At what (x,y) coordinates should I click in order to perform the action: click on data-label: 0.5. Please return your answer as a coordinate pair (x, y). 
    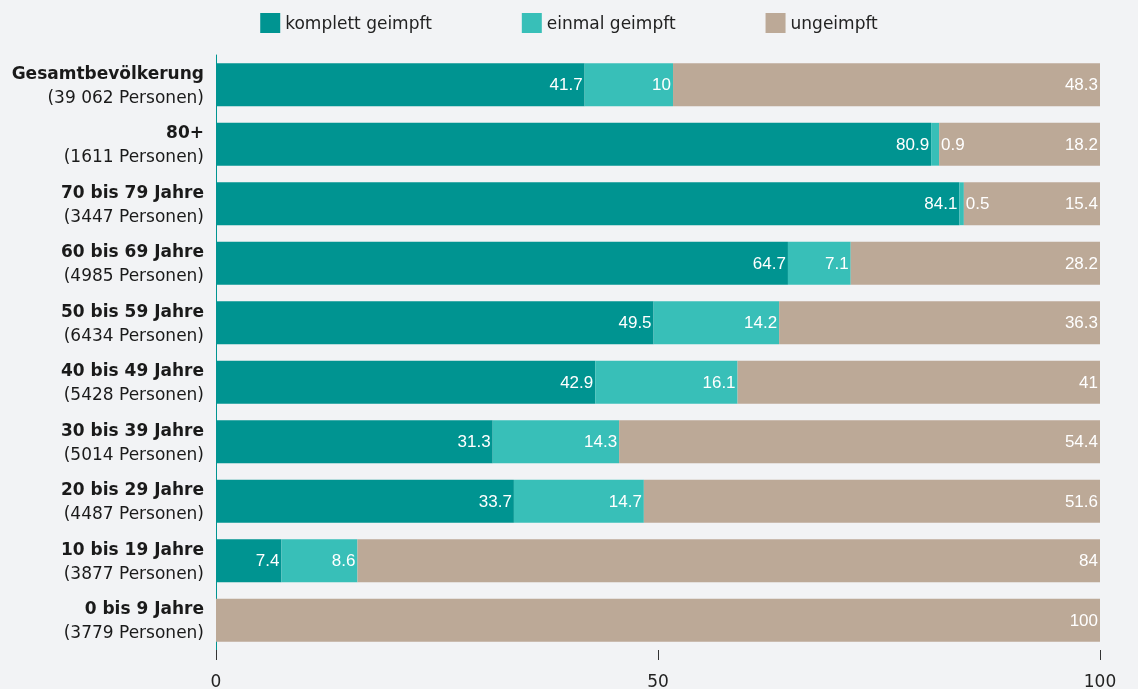
    Looking at the image, I should click on (977, 204).